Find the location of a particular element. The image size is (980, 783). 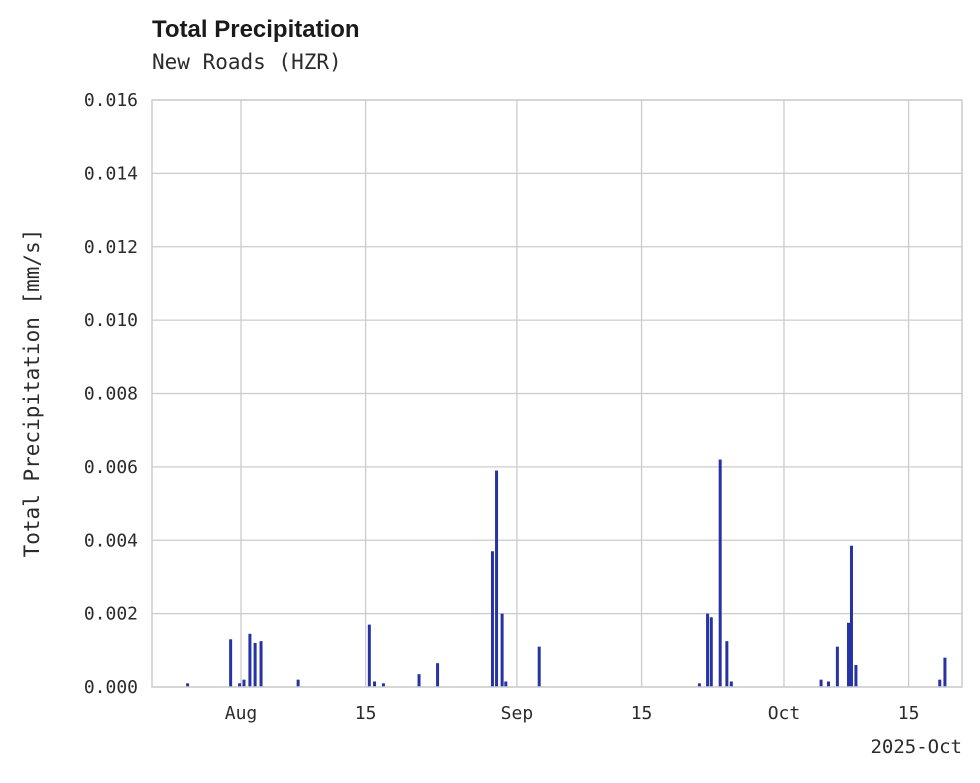

x-tick-label: Oct is located at coordinates (784, 713).